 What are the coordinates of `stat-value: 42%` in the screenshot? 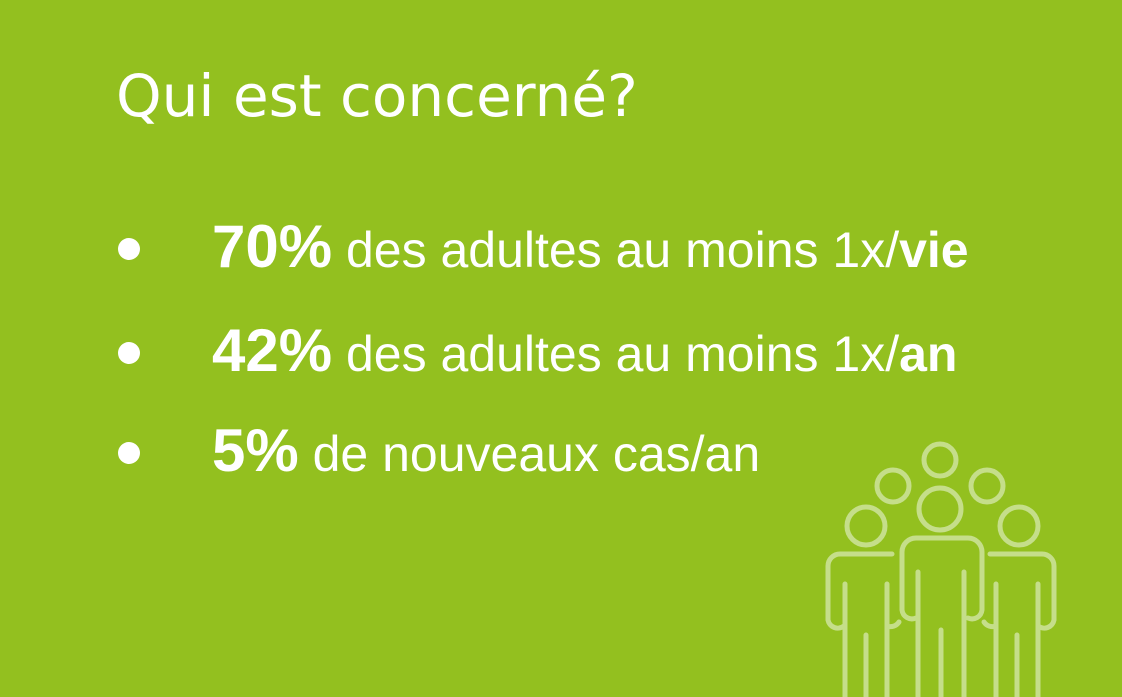 It's located at (272, 350).